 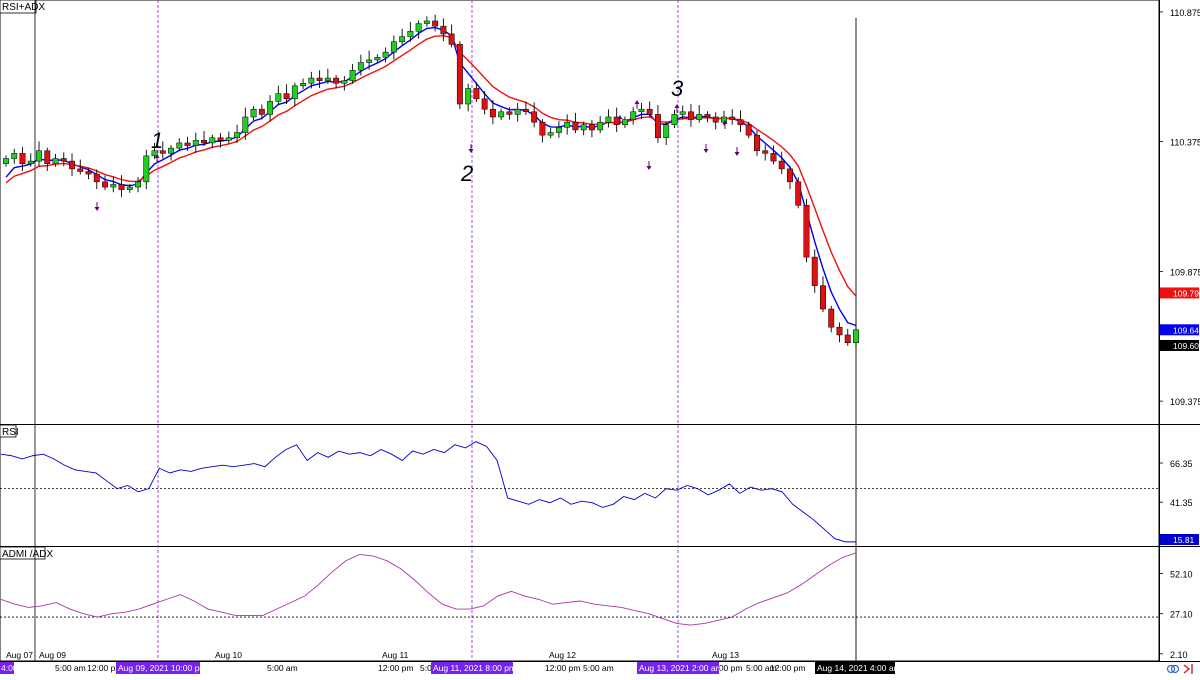 What do you see at coordinates (1188, 669) in the screenshot?
I see `scroll-to-end-icon` at bounding box center [1188, 669].